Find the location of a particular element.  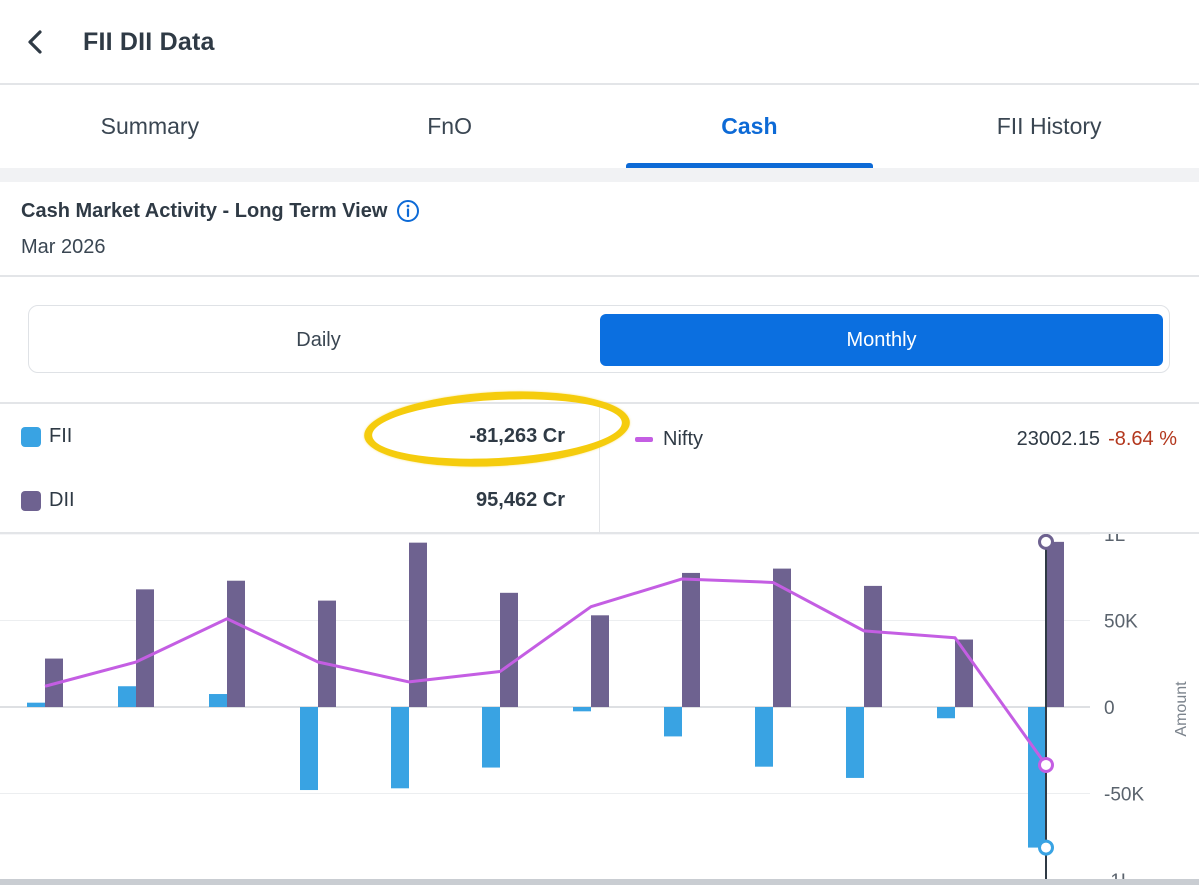

legend-dii-label: DII is located at coordinates (62, 500).